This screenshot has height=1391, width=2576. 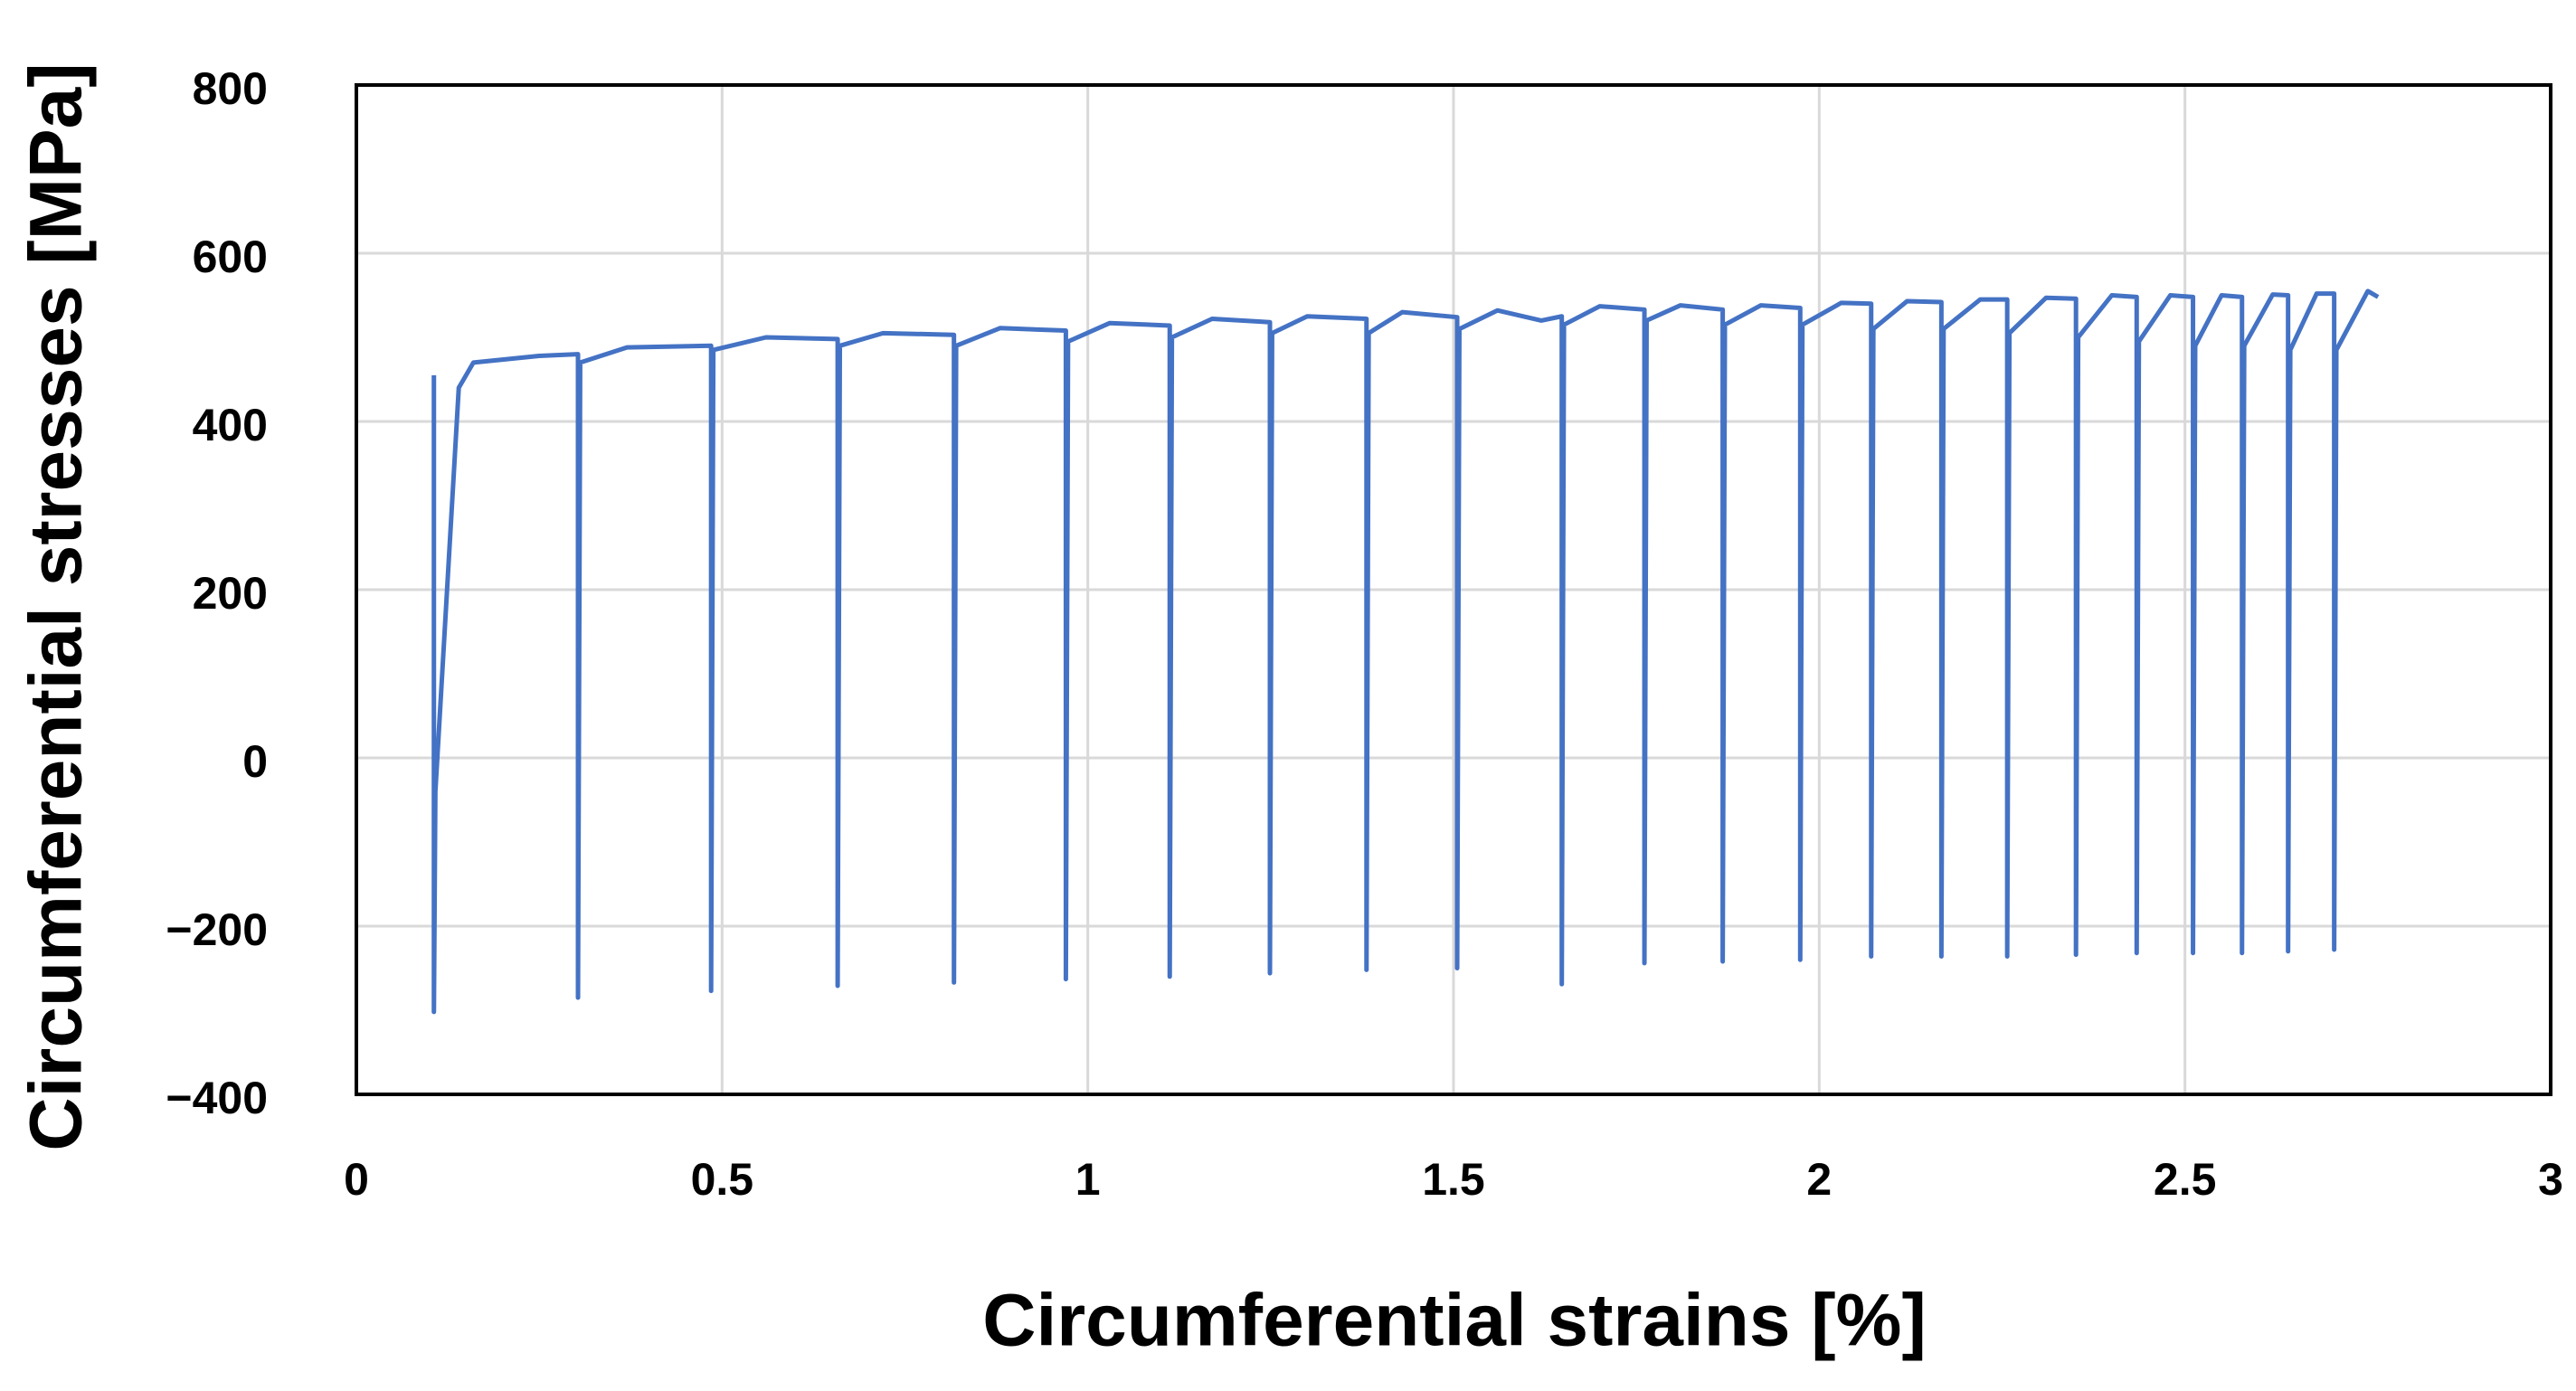 What do you see at coordinates (2550, 1179) in the screenshot?
I see `x-tick-label: 3` at bounding box center [2550, 1179].